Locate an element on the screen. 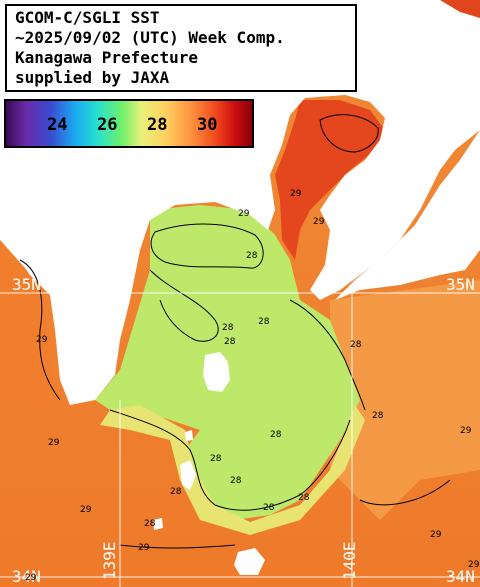  legend-tick-26: 26 is located at coordinates (107, 125).